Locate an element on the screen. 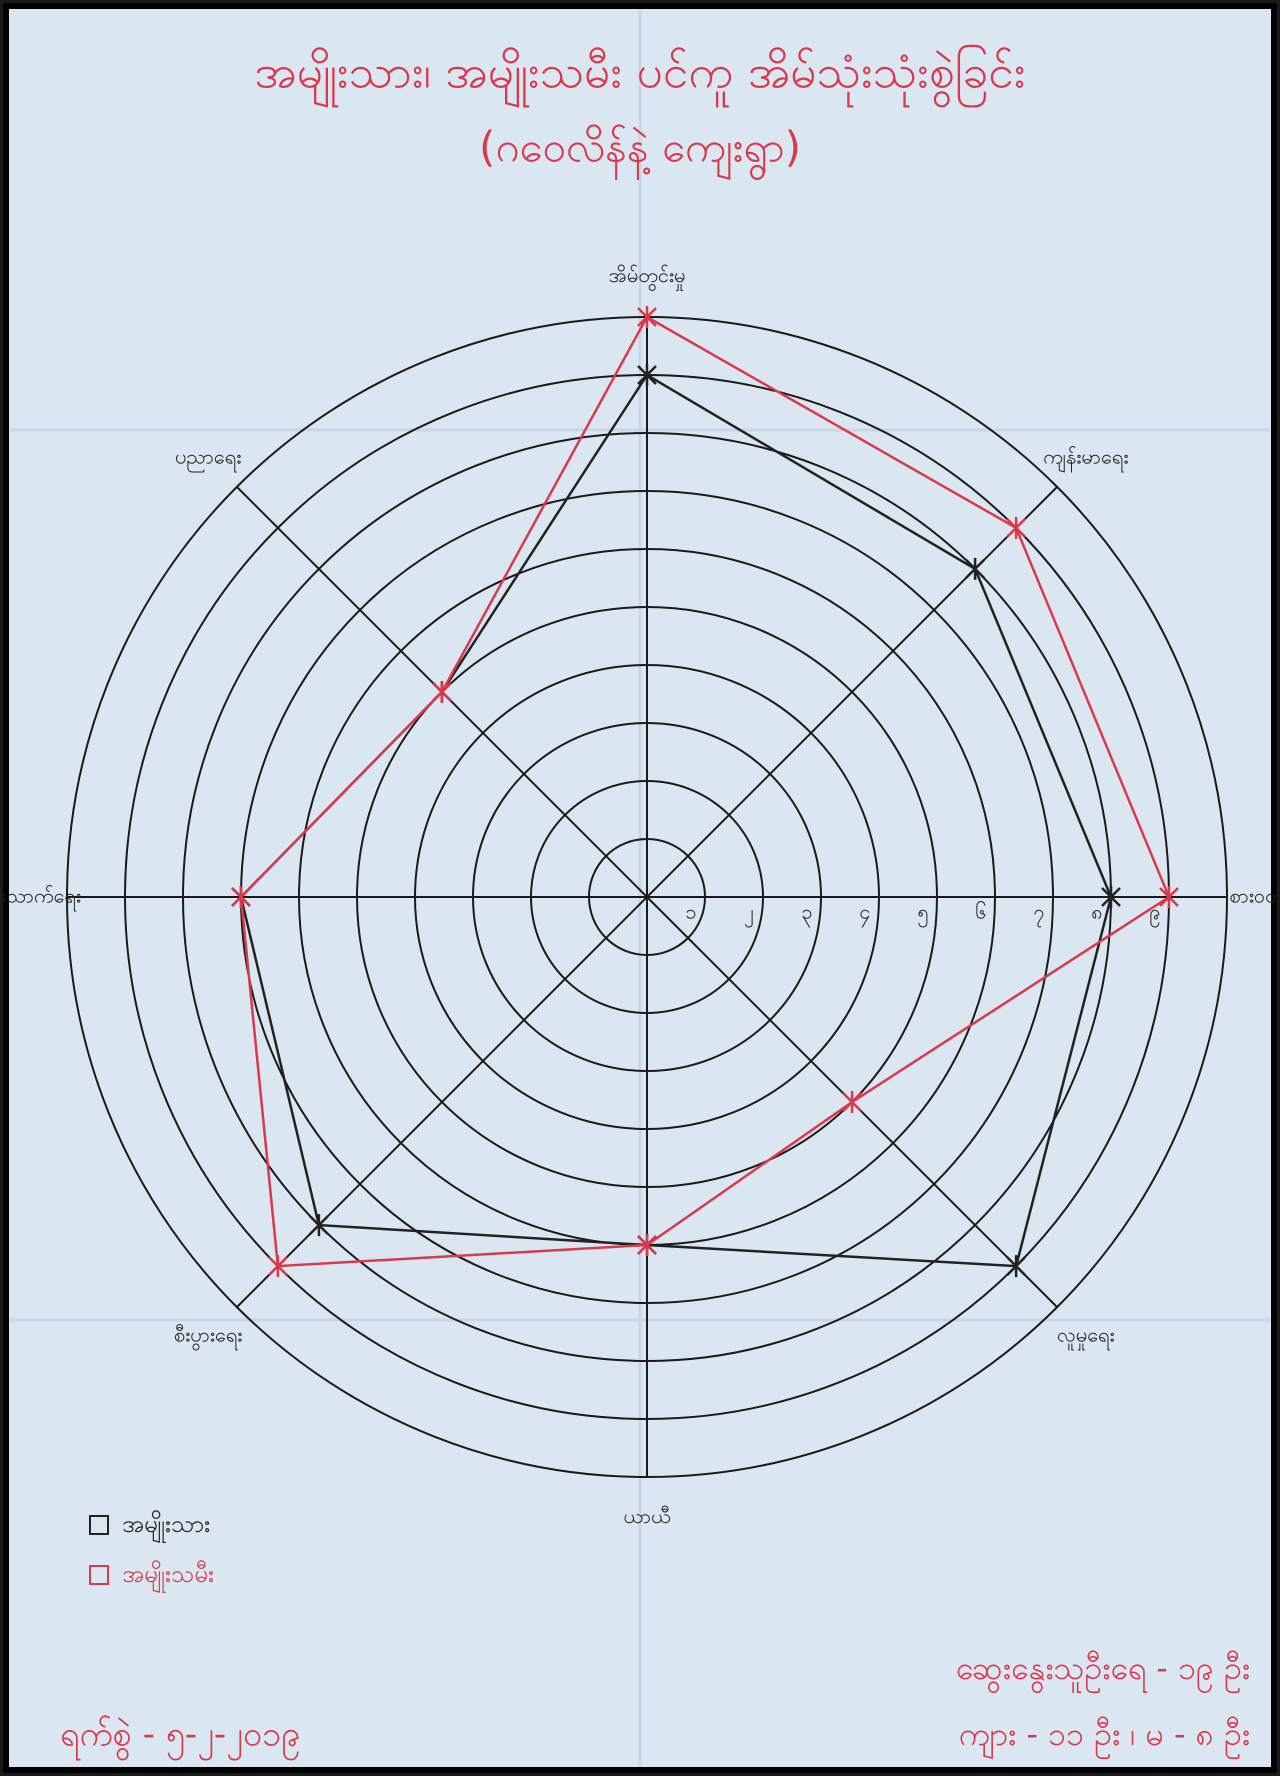  axis-label: ပညာရေး is located at coordinates (208, 459).